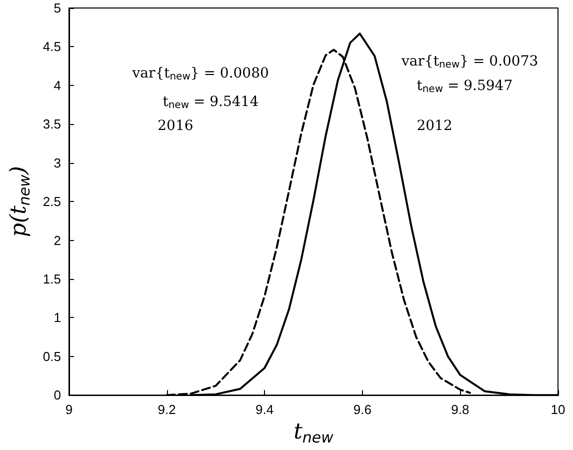 The height and width of the screenshot is (450, 573). I want to click on y-tick-label: 4, so click(57, 85).